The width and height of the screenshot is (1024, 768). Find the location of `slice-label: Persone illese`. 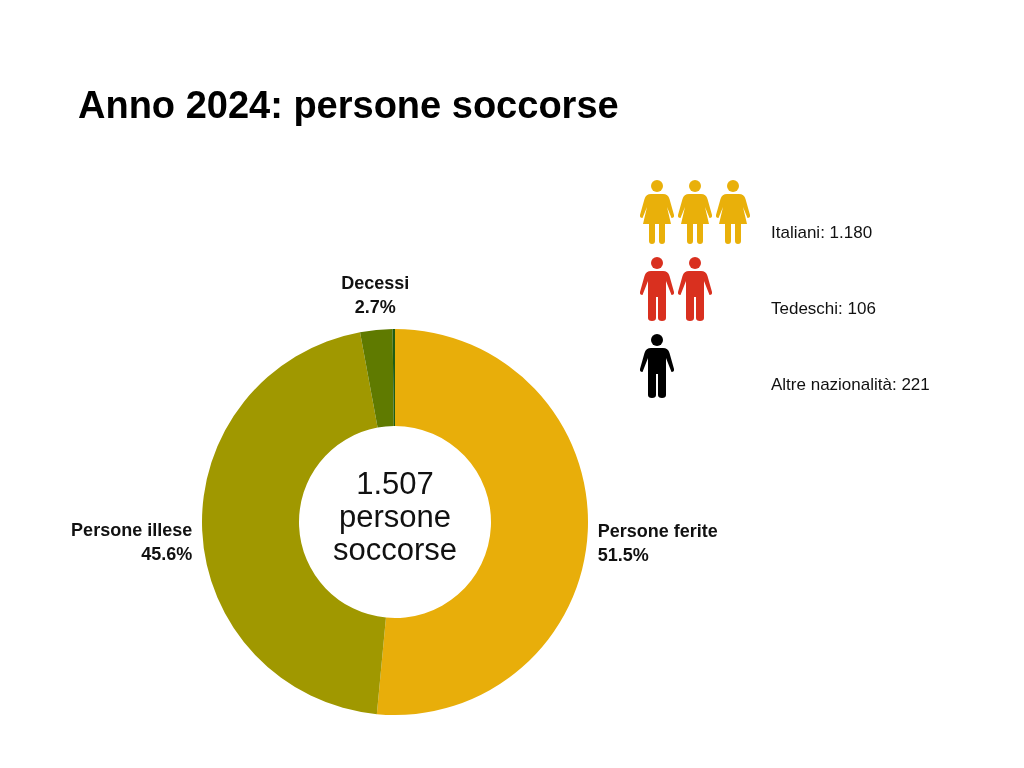

slice-label: Persone illese is located at coordinates (132, 529).